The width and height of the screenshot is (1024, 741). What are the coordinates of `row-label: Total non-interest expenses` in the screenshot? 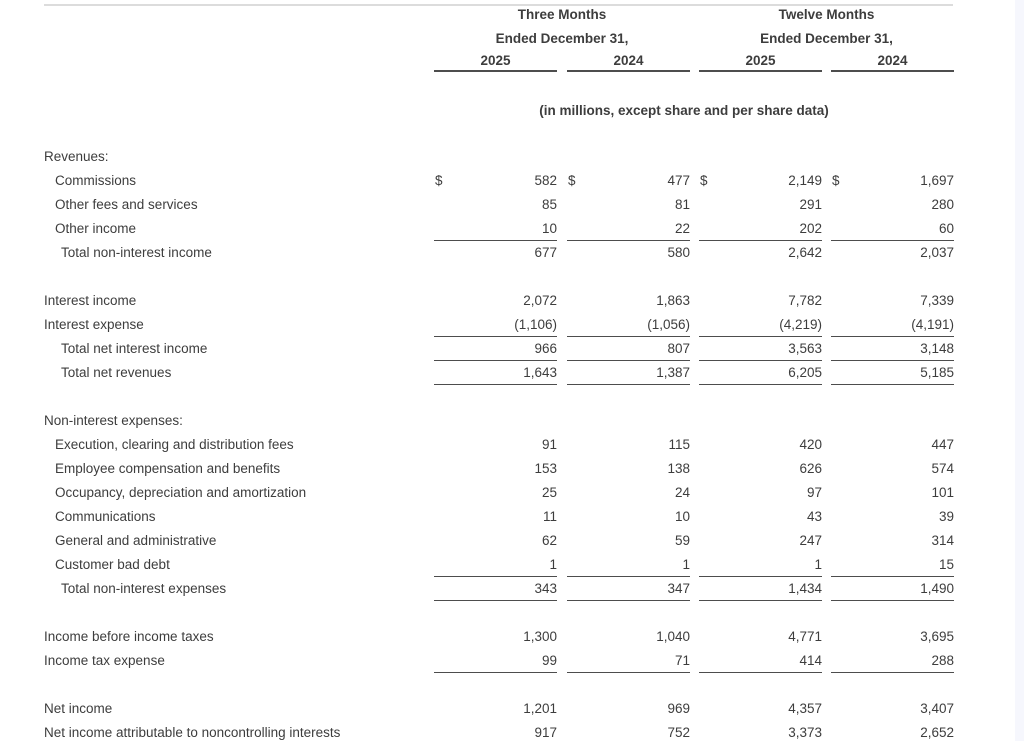 It's located at (144, 588).